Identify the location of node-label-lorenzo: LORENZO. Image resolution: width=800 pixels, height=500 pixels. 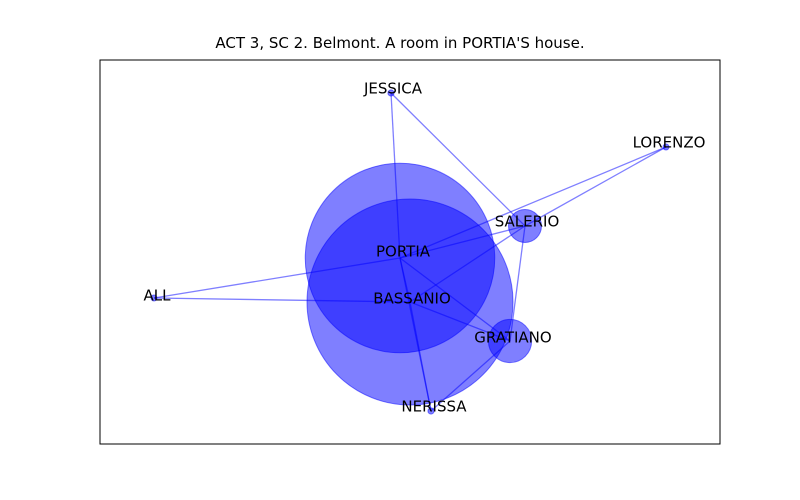
(669, 143).